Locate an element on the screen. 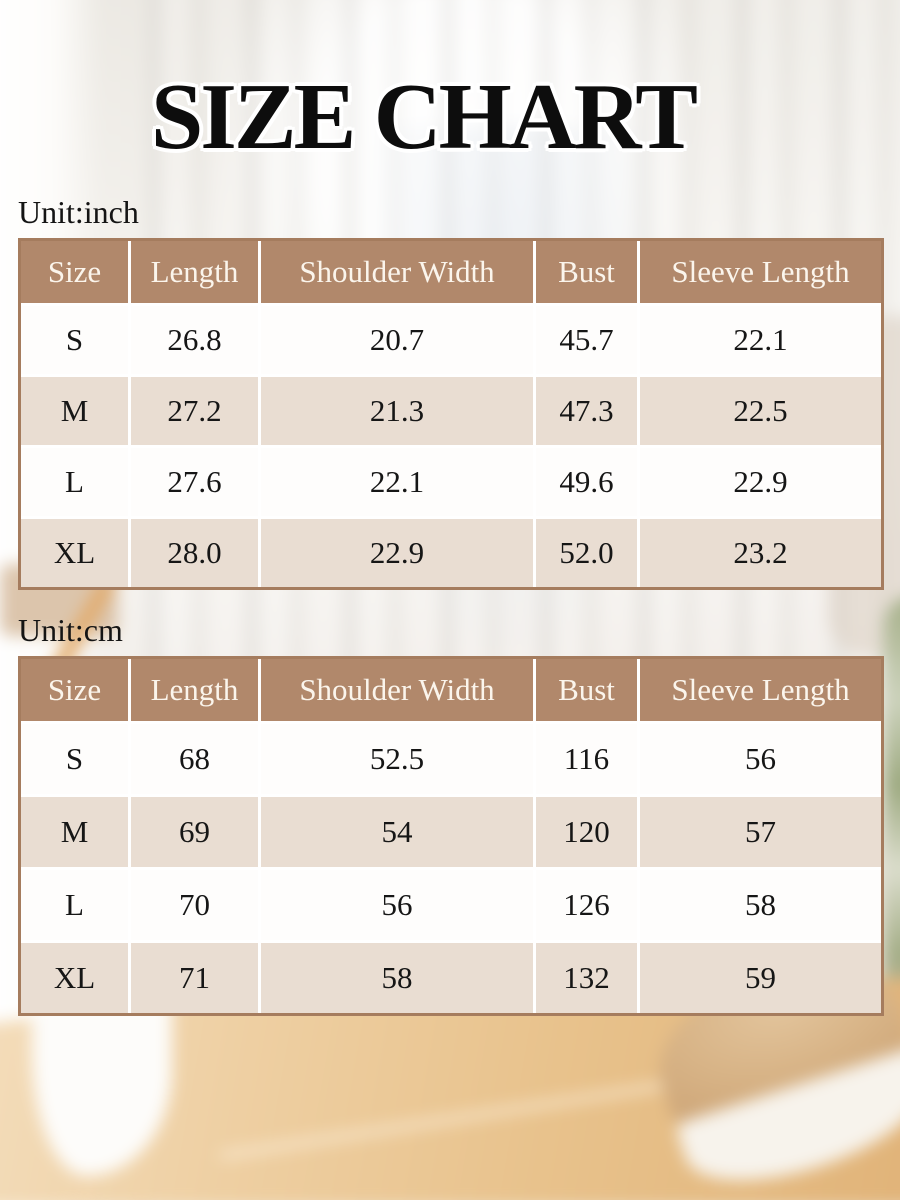  table-row-m: M 27.2 21.3 47.3 22.5 is located at coordinates (451, 411).